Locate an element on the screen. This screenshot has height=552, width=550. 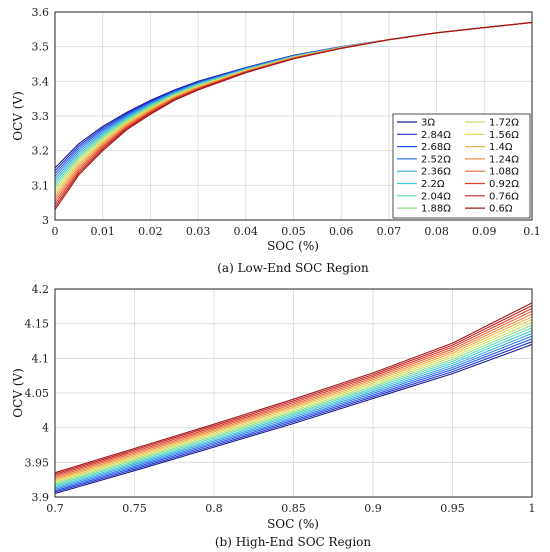
x-tick-label: 0.02 is located at coordinates (150, 231).